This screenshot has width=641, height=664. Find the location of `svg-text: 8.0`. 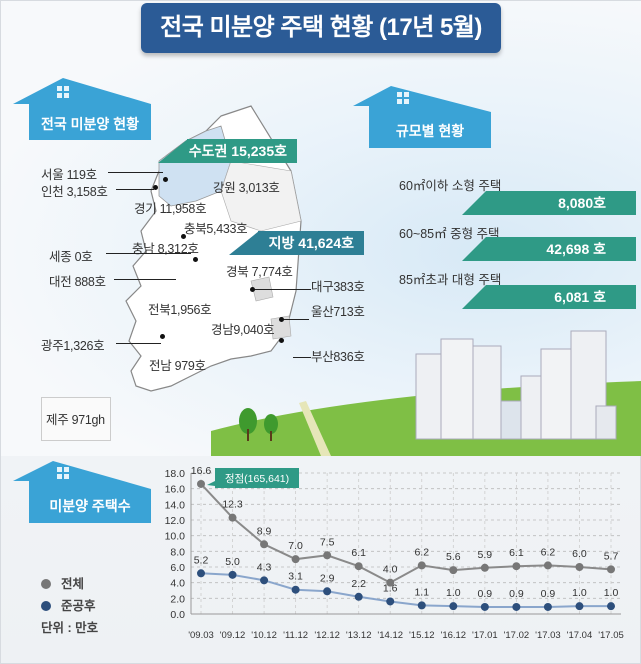

svg-text: 8.0 is located at coordinates (177, 552).